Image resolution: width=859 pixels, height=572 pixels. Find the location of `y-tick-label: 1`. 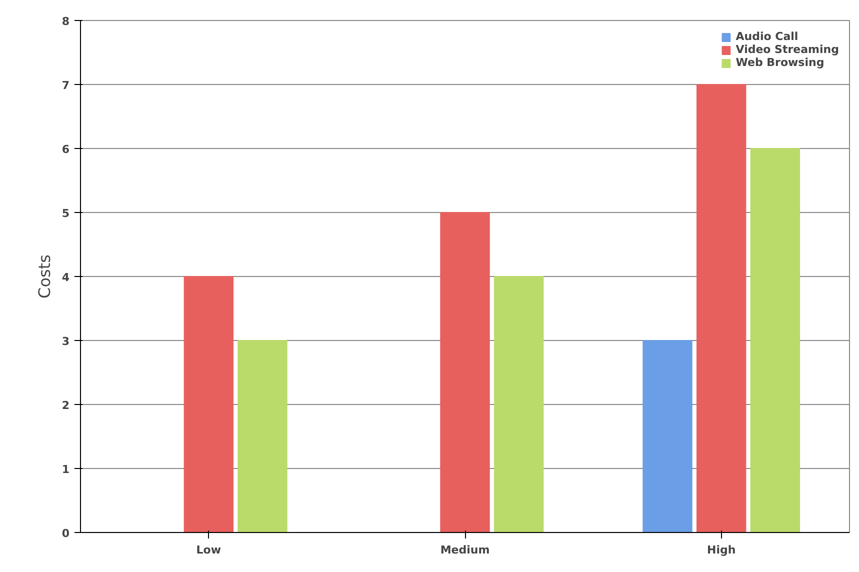

y-tick-label: 1 is located at coordinates (66, 469).